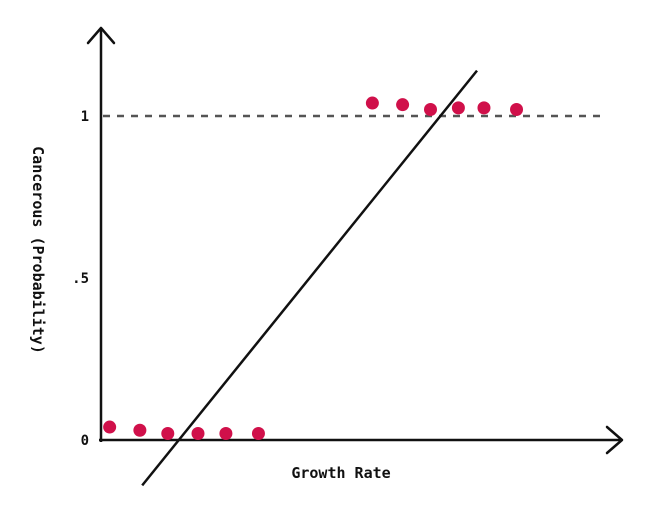 The height and width of the screenshot is (513, 648). What do you see at coordinates (614, 440) in the screenshot?
I see `x-axis-arrow-icon` at bounding box center [614, 440].